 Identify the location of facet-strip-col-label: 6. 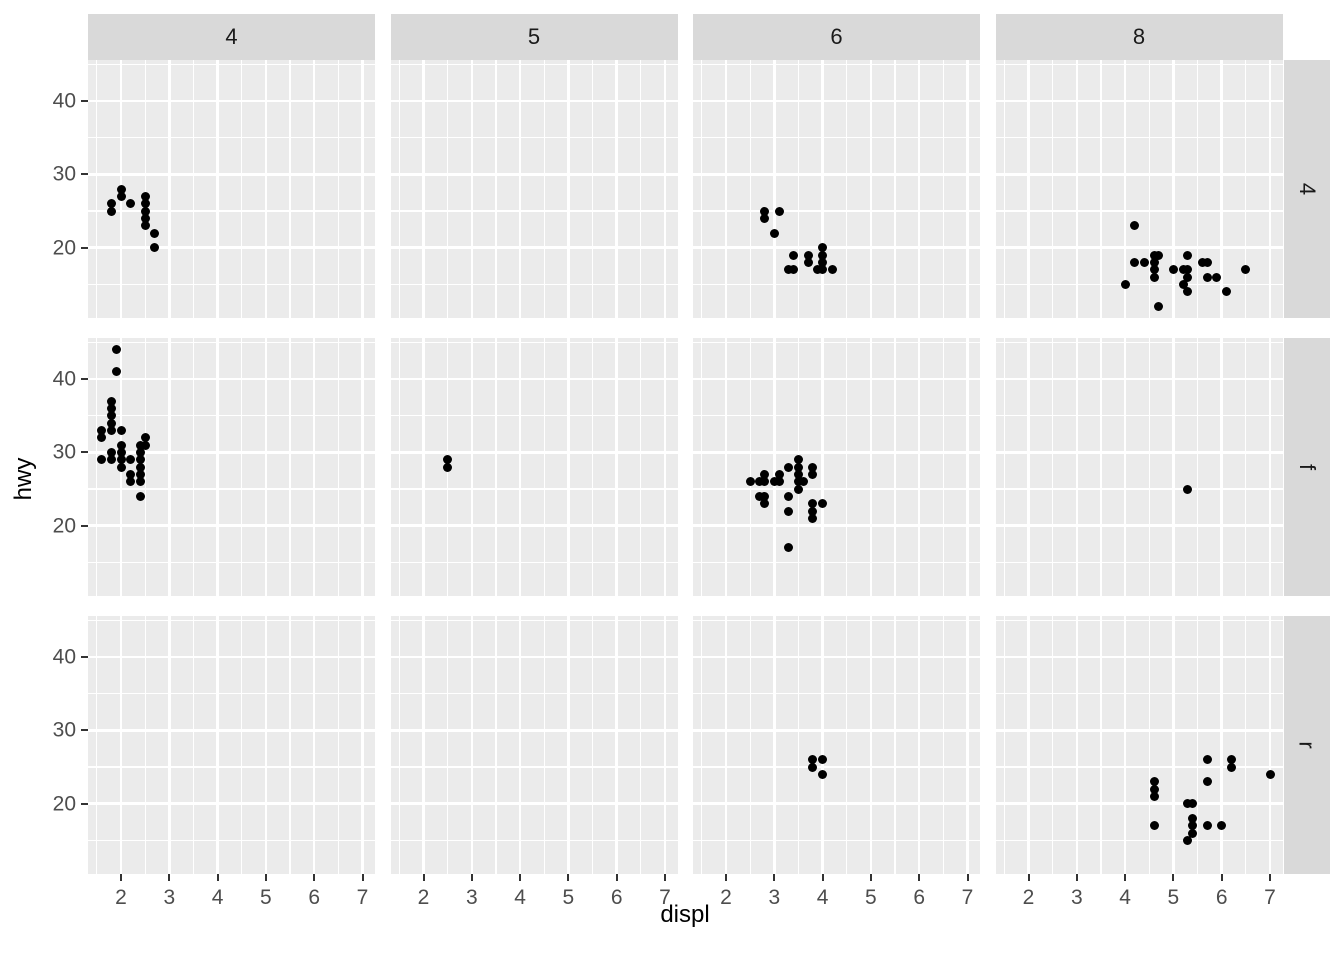
(836, 36).